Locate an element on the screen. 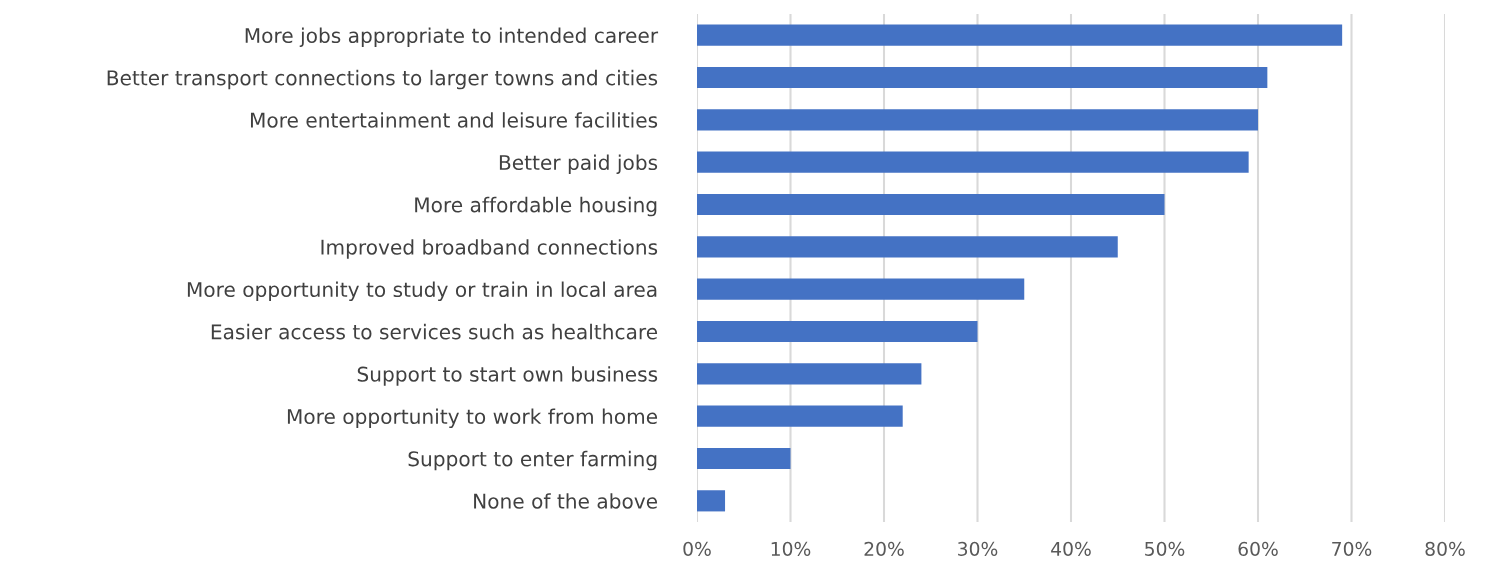 The width and height of the screenshot is (1485, 571). x-tick-label: 50% is located at coordinates (1165, 548).